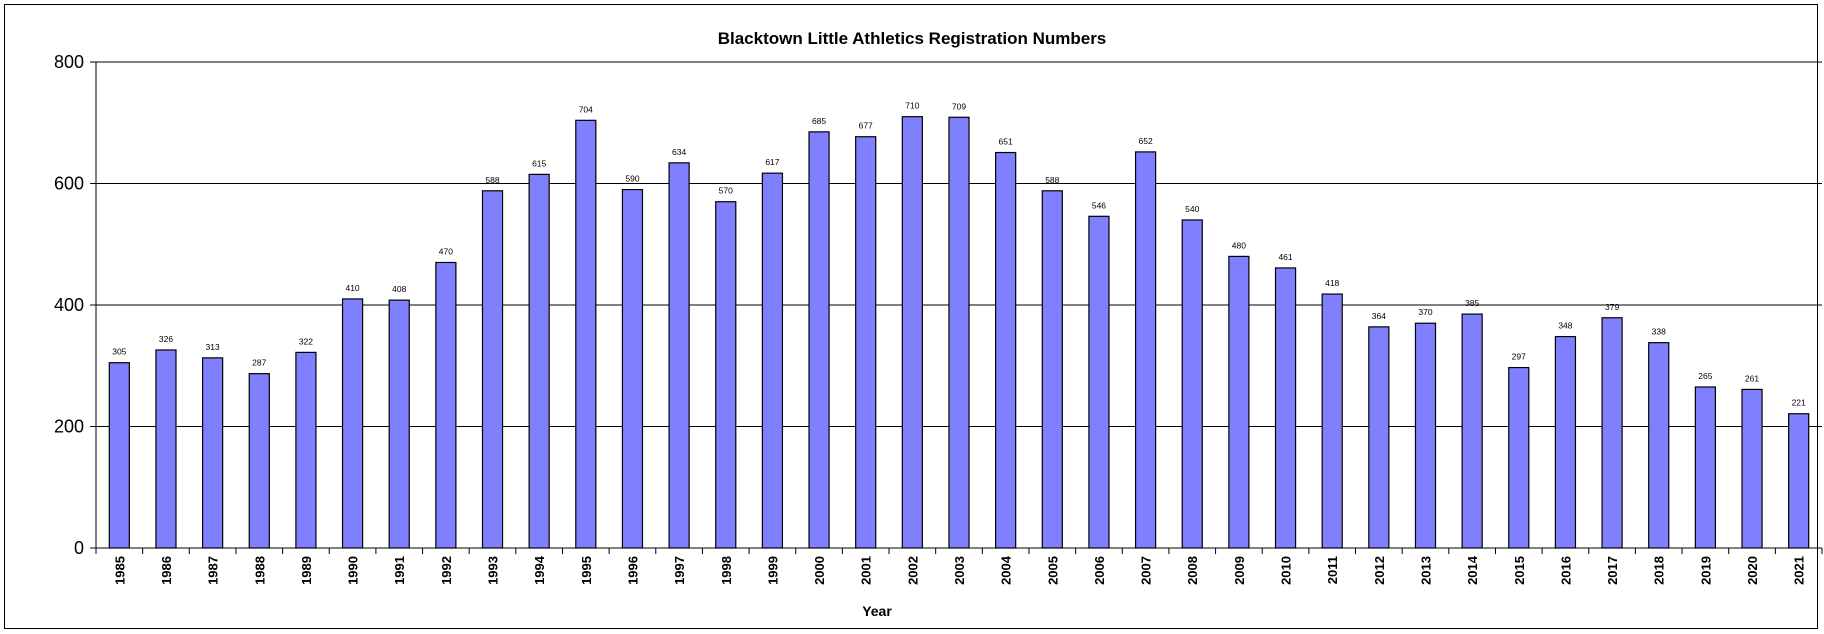 This screenshot has height=634, width=1824. What do you see at coordinates (259, 461) in the screenshot?
I see `bar-1988` at bounding box center [259, 461].